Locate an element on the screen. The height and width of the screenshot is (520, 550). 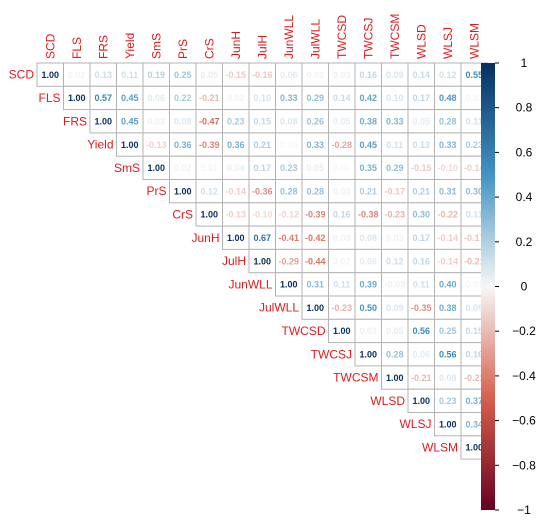
row-label-junwll: JunWLL is located at coordinates (250, 284).